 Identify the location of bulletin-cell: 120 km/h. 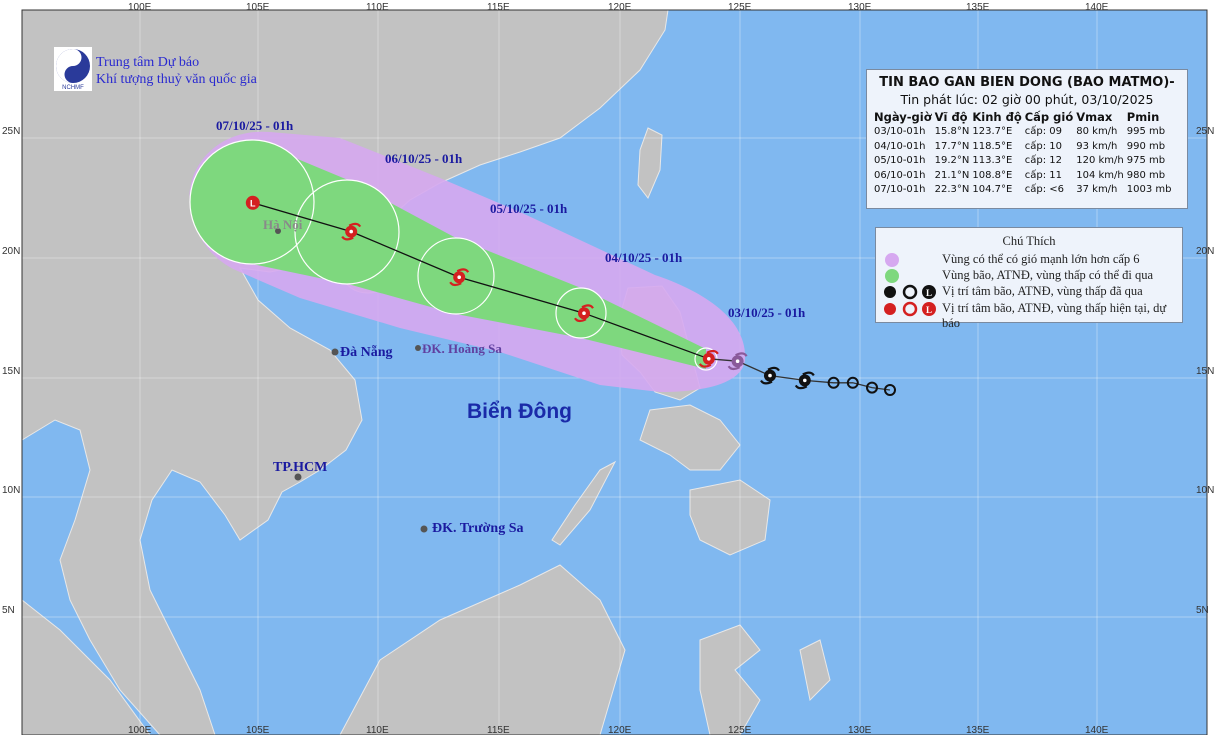
(1100, 160).